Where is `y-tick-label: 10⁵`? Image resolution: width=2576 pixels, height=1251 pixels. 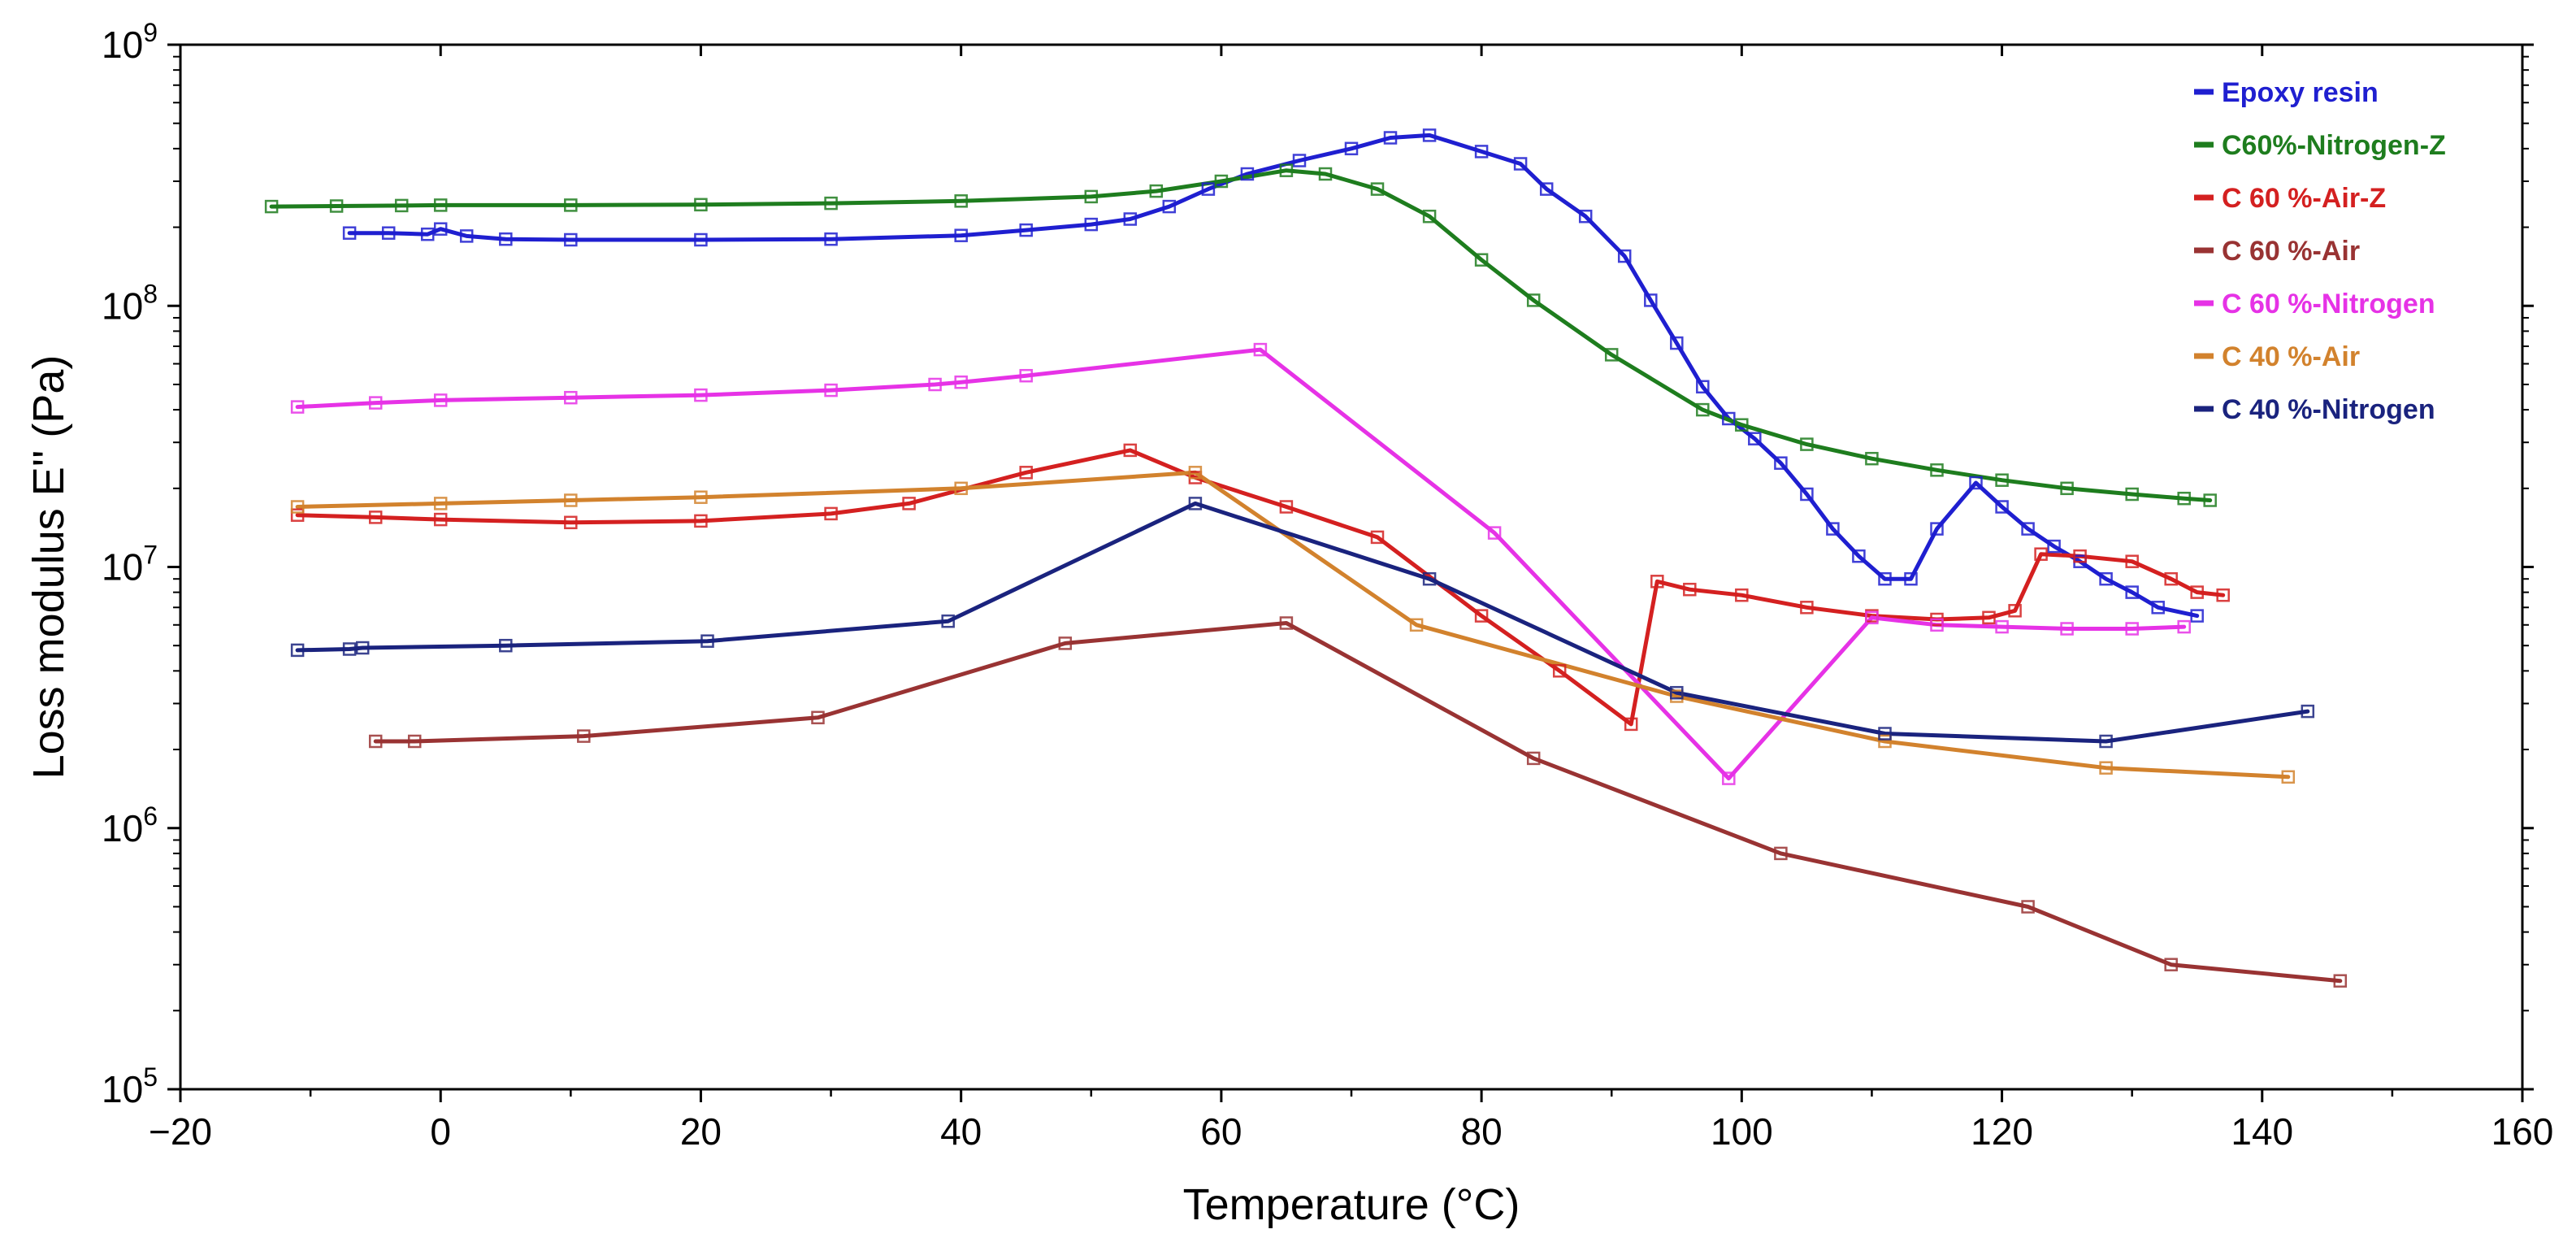 y-tick-label: 10⁵ is located at coordinates (130, 1086).